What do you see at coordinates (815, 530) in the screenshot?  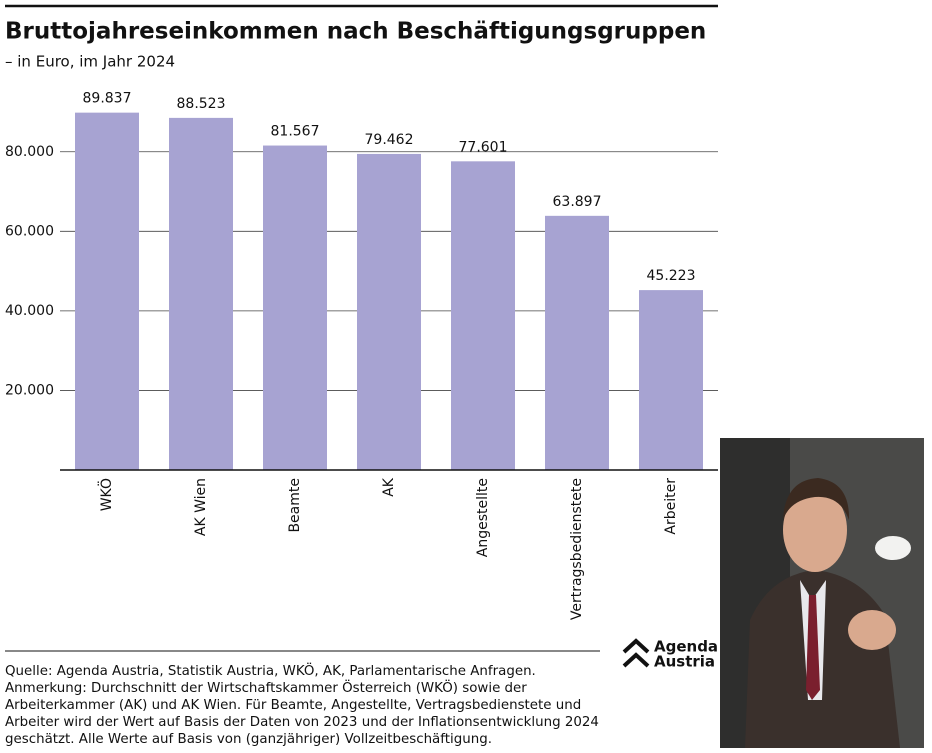 I see `face` at bounding box center [815, 530].